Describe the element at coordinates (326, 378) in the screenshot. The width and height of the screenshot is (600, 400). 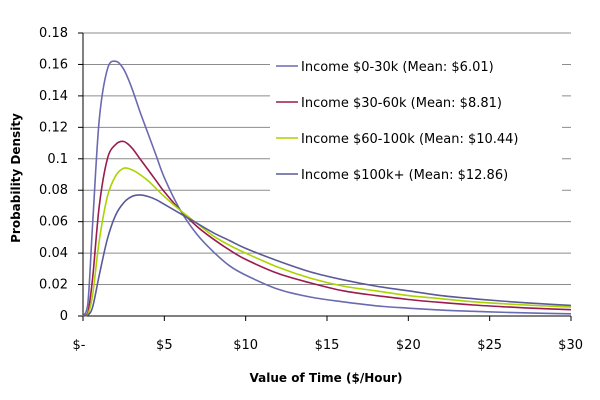
I see `x-axis-title: Value of Time ($/Hour)` at that location.